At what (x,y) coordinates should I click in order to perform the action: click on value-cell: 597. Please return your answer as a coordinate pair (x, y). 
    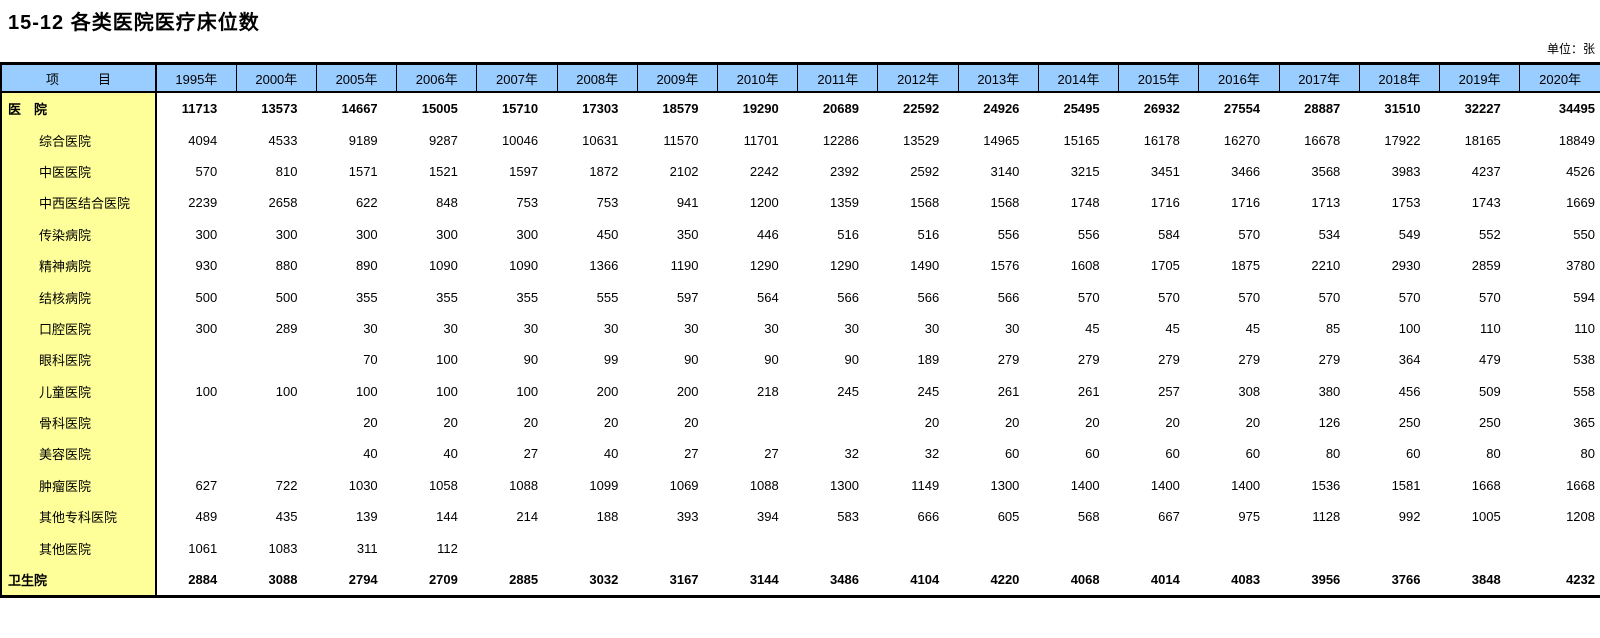
    Looking at the image, I should click on (687, 297).